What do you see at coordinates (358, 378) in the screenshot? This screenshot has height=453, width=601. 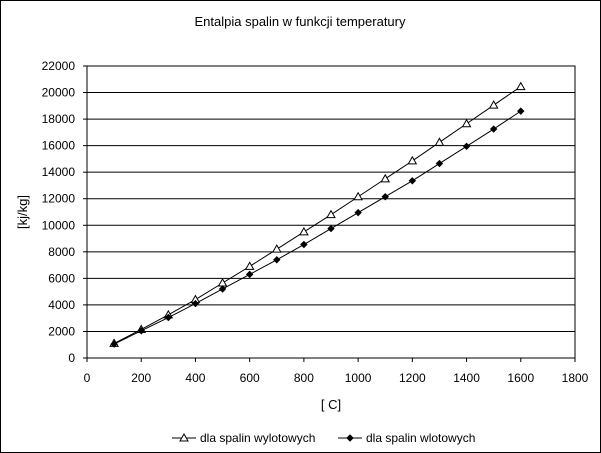 I see `x-tick-label: 1000` at bounding box center [358, 378].